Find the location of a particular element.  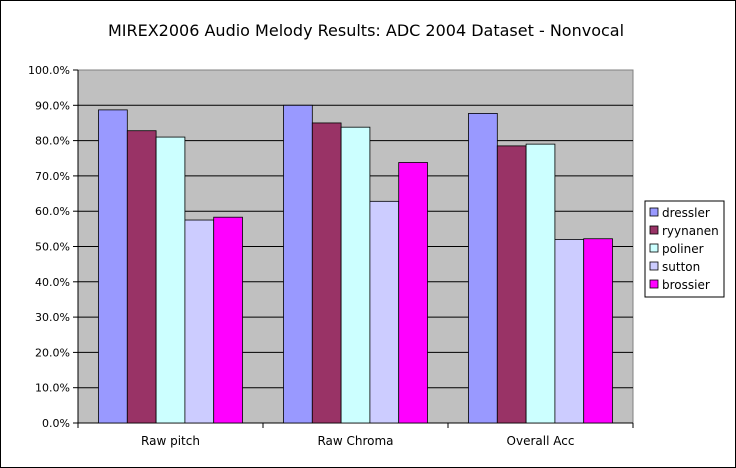

y-tick-label: 20.0% is located at coordinates (52, 352).